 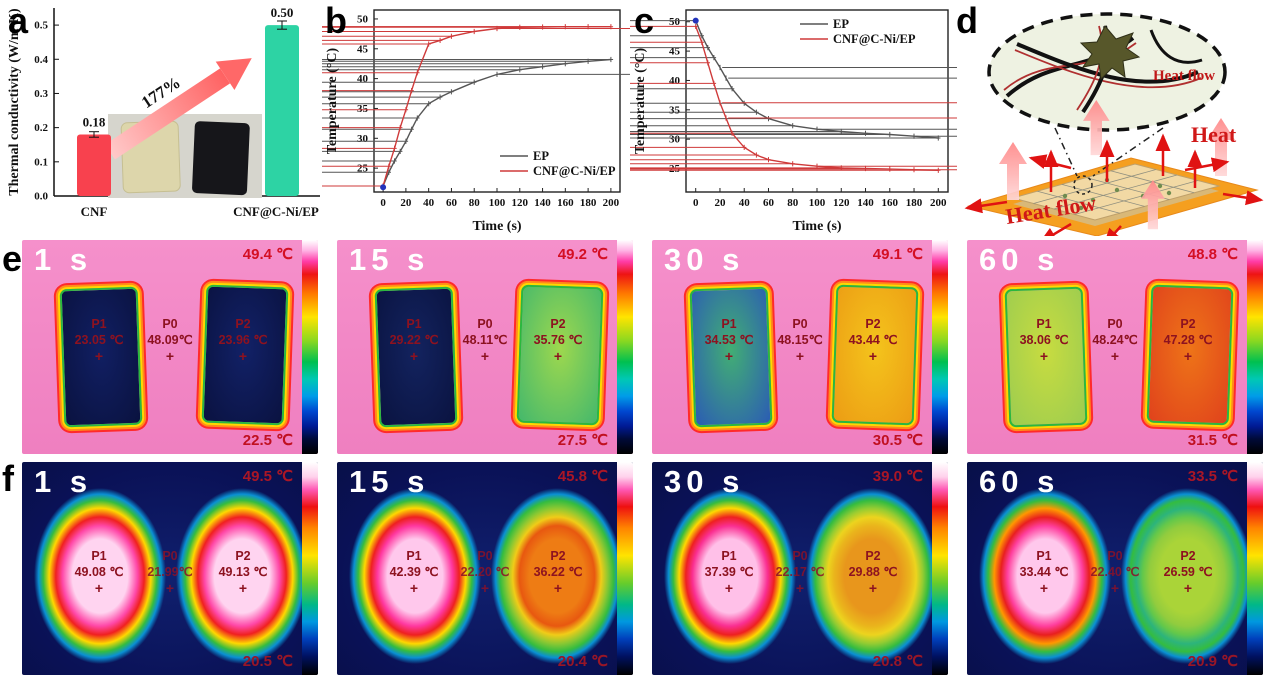 I want to click on scale-min-temp: 20.5 ℃, so click(x=267, y=661).